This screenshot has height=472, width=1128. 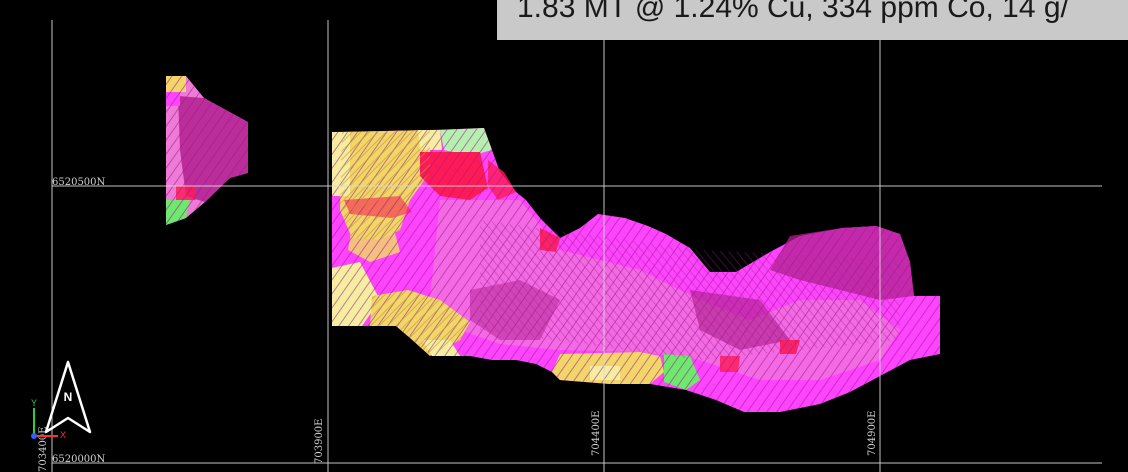 What do you see at coordinates (79, 182) in the screenshot?
I see `northing-label-upper: 6520500N` at bounding box center [79, 182].